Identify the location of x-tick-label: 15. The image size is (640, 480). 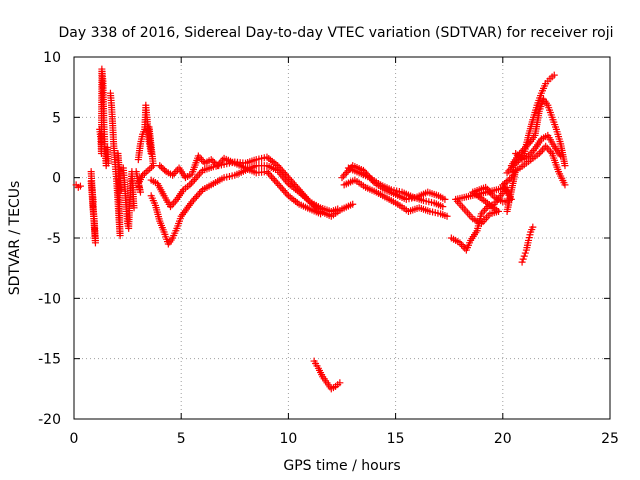
(396, 439).